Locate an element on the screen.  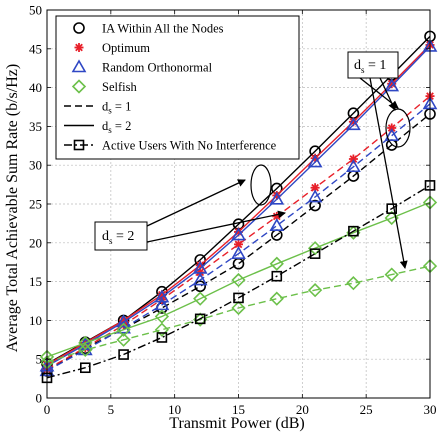
legend-item: Active Users With No Interference is located at coordinates (170, 146).